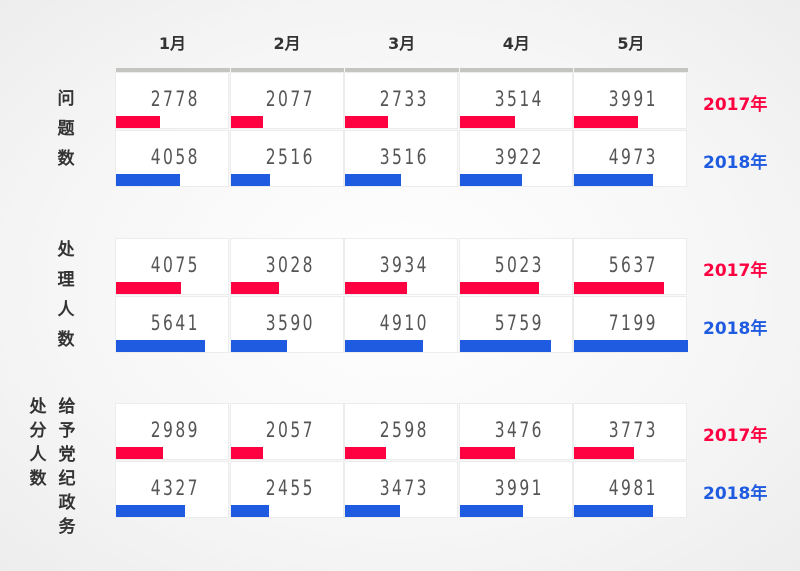 This screenshot has width=800, height=571. I want to click on month-label: 5月, so click(631, 43).